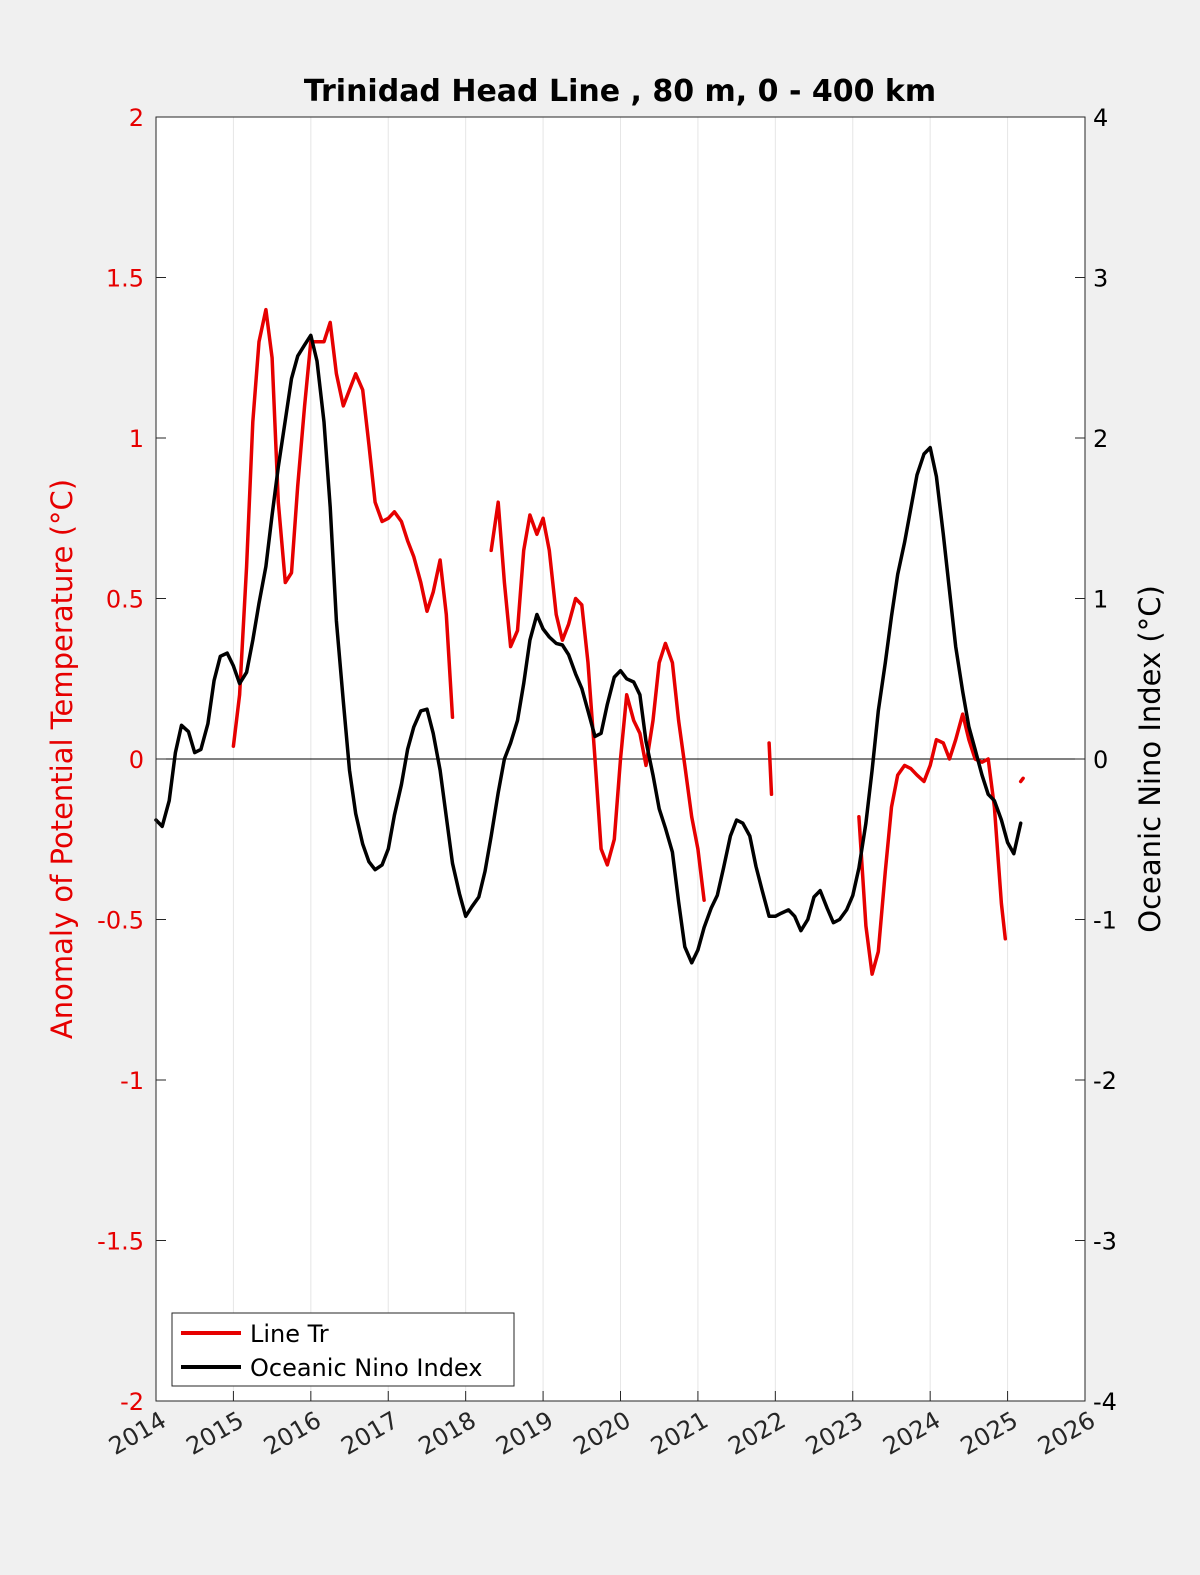 This screenshot has height=1575, width=1200. I want to click on y2-tick-label: 1, so click(1100, 600).